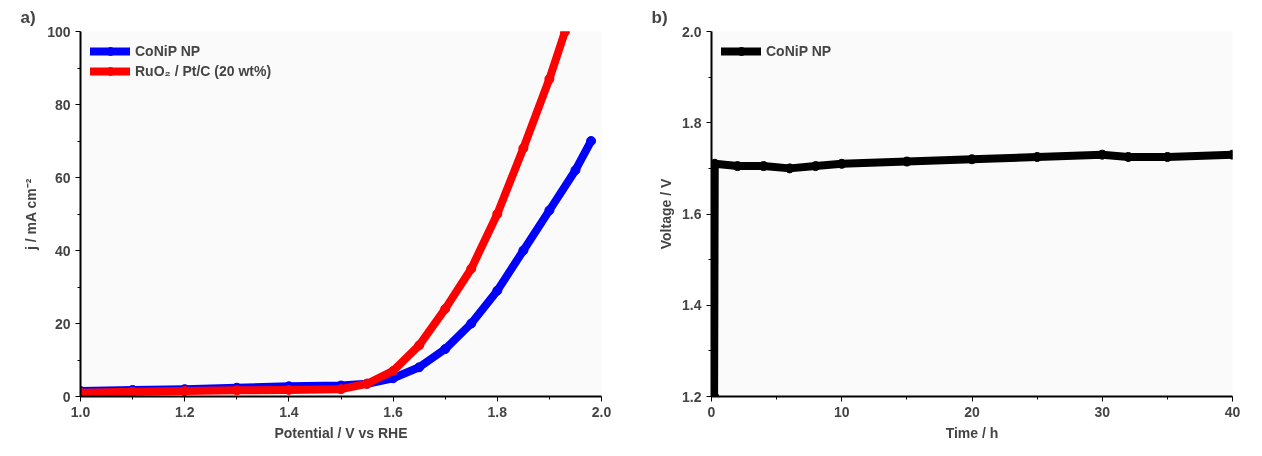 Image resolution: width=1262 pixels, height=456 pixels. I want to click on x-tick-label: 1.8, so click(497, 411).